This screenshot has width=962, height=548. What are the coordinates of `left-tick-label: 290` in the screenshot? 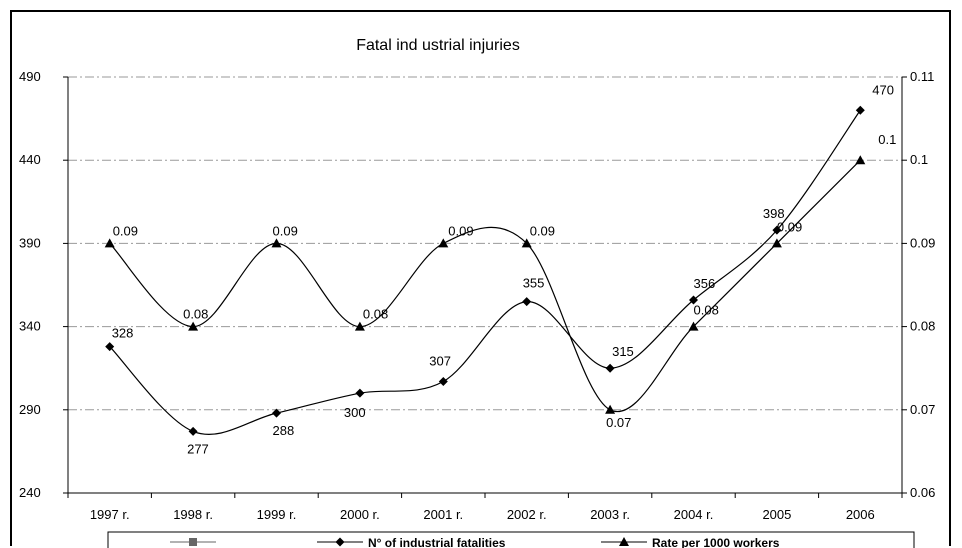 It's located at (30, 409).